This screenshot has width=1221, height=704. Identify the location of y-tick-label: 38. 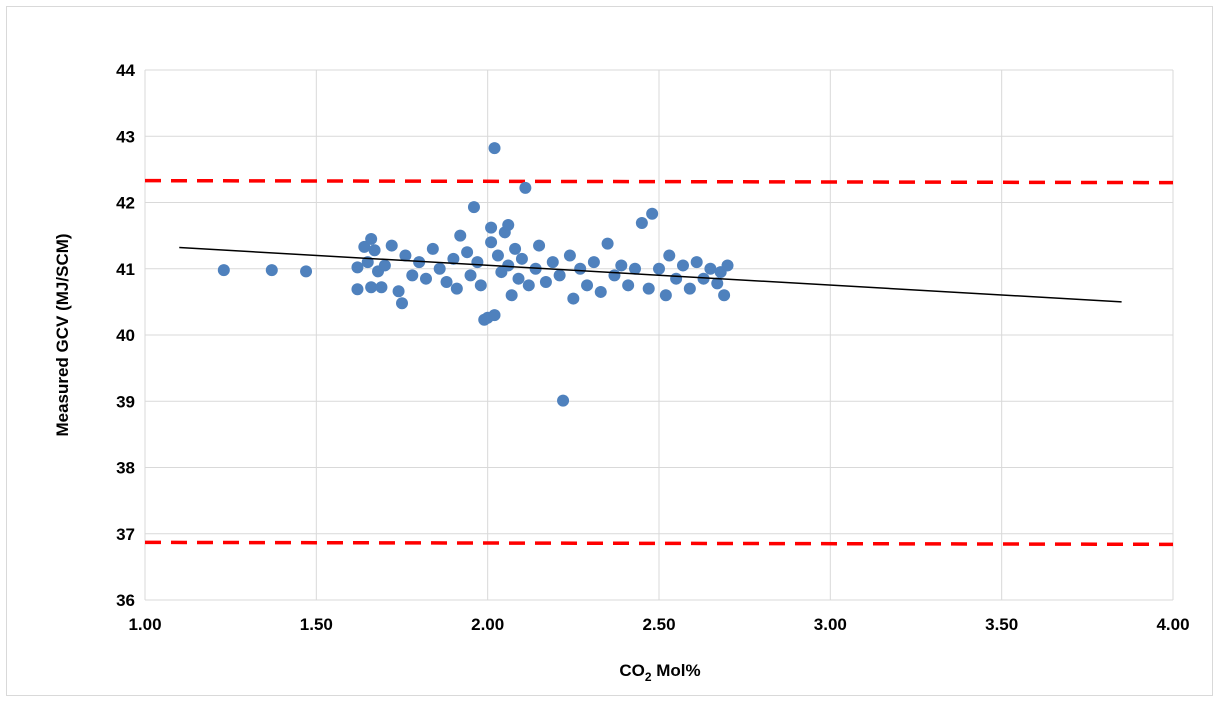
(125, 468).